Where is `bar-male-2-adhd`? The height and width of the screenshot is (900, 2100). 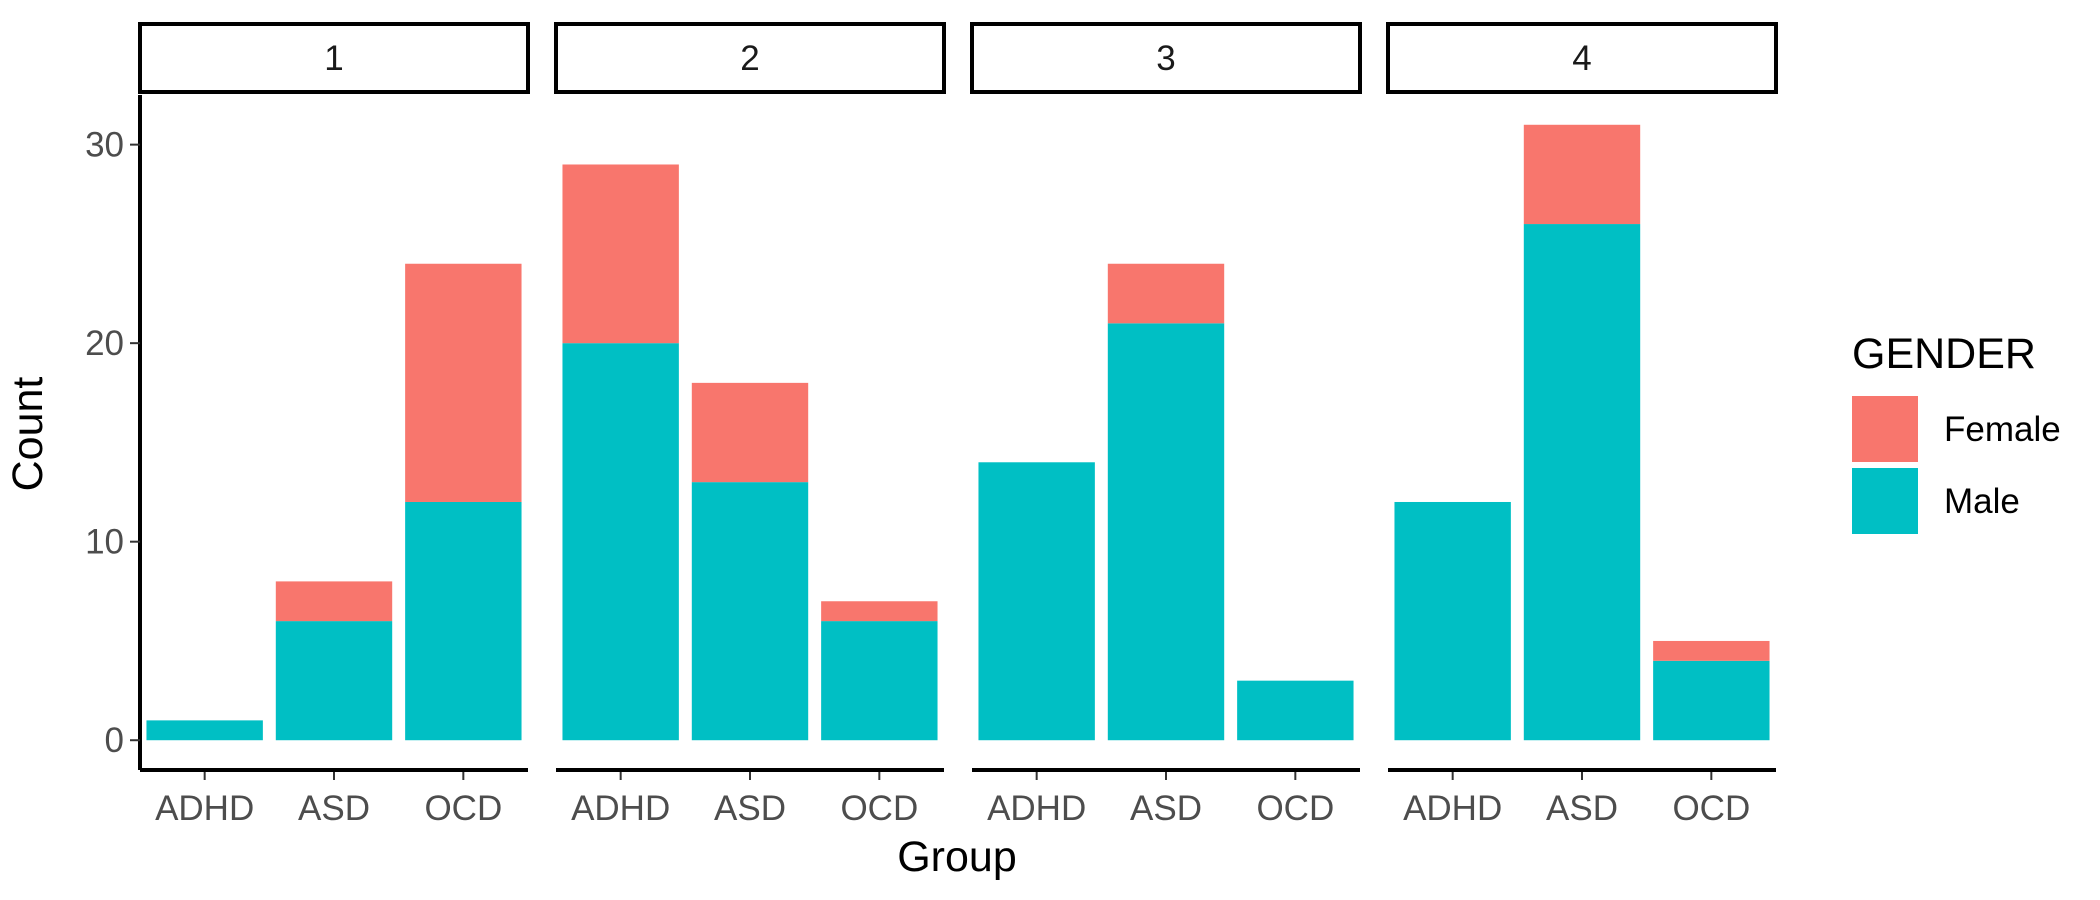 bar-male-2-adhd is located at coordinates (620, 542).